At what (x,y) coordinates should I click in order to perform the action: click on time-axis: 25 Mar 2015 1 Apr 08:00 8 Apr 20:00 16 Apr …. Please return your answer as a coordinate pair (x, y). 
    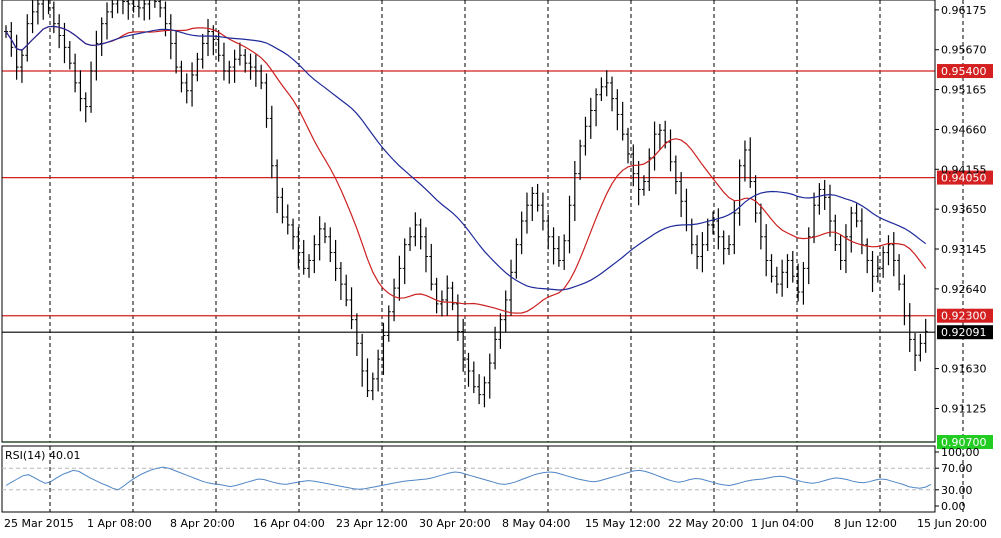
    Looking at the image, I should click on (495, 523).